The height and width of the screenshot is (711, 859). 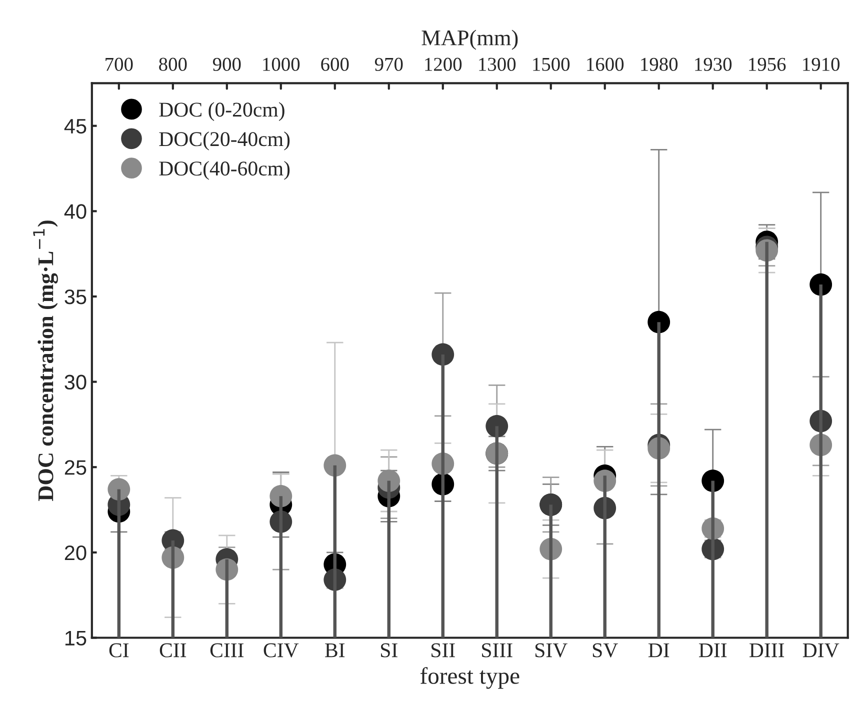 What do you see at coordinates (388, 64) in the screenshot?
I see `text: 970` at bounding box center [388, 64].